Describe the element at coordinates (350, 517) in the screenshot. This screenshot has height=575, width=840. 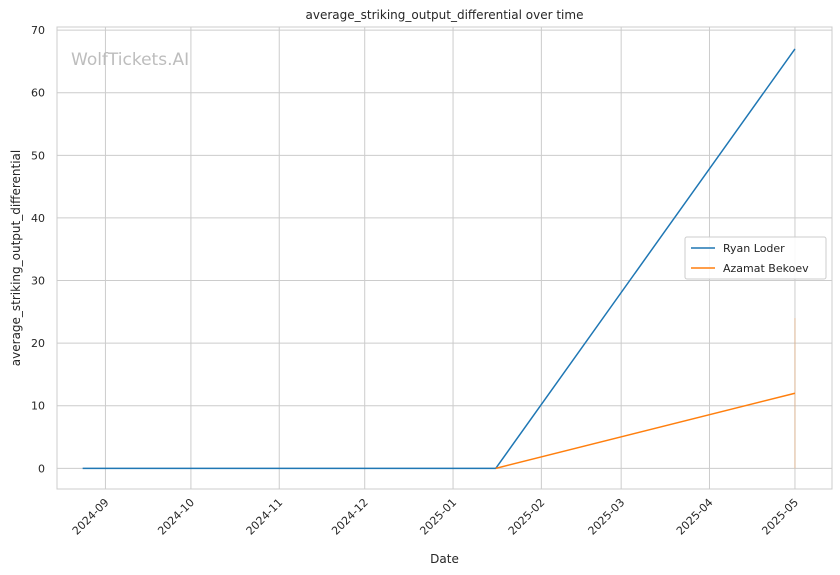
I see `x-tick-label: 2024-12` at that location.